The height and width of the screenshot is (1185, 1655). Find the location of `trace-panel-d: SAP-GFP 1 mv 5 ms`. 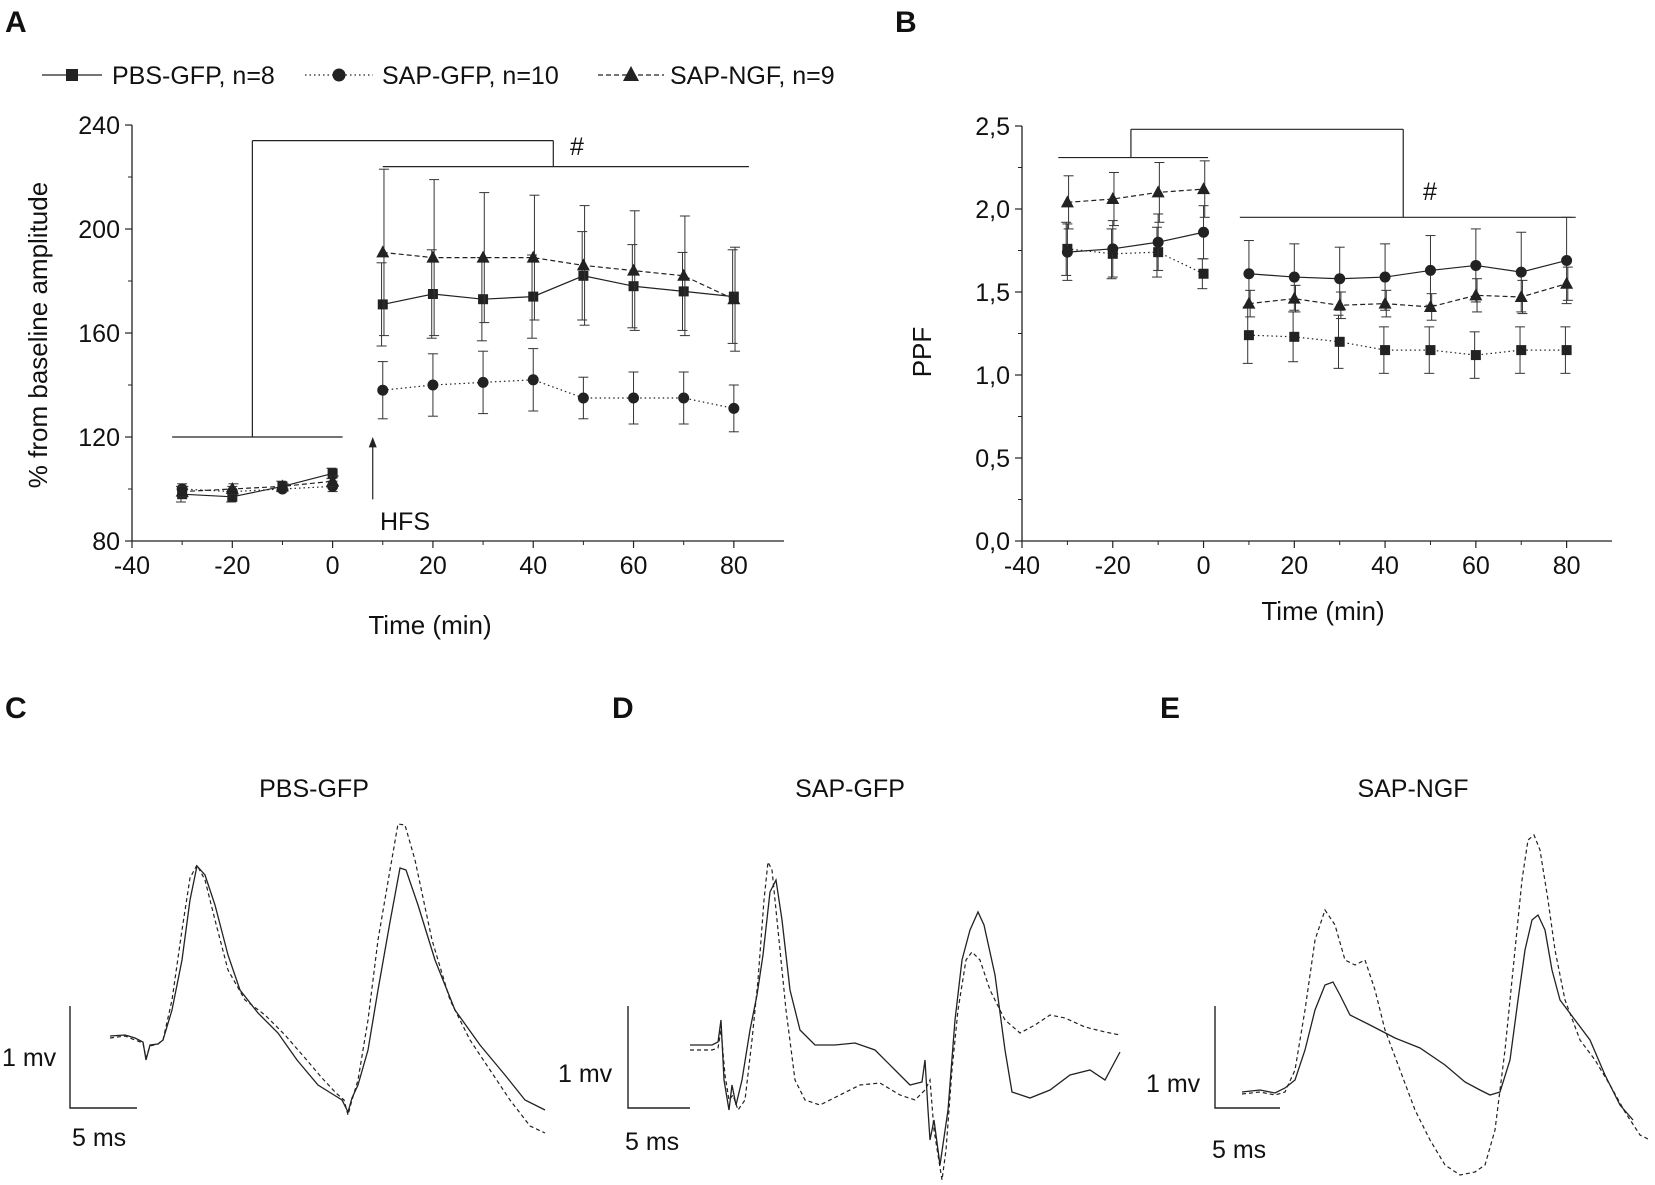

trace-panel-d: SAP-GFP 1 mv 5 ms is located at coordinates (839, 978).